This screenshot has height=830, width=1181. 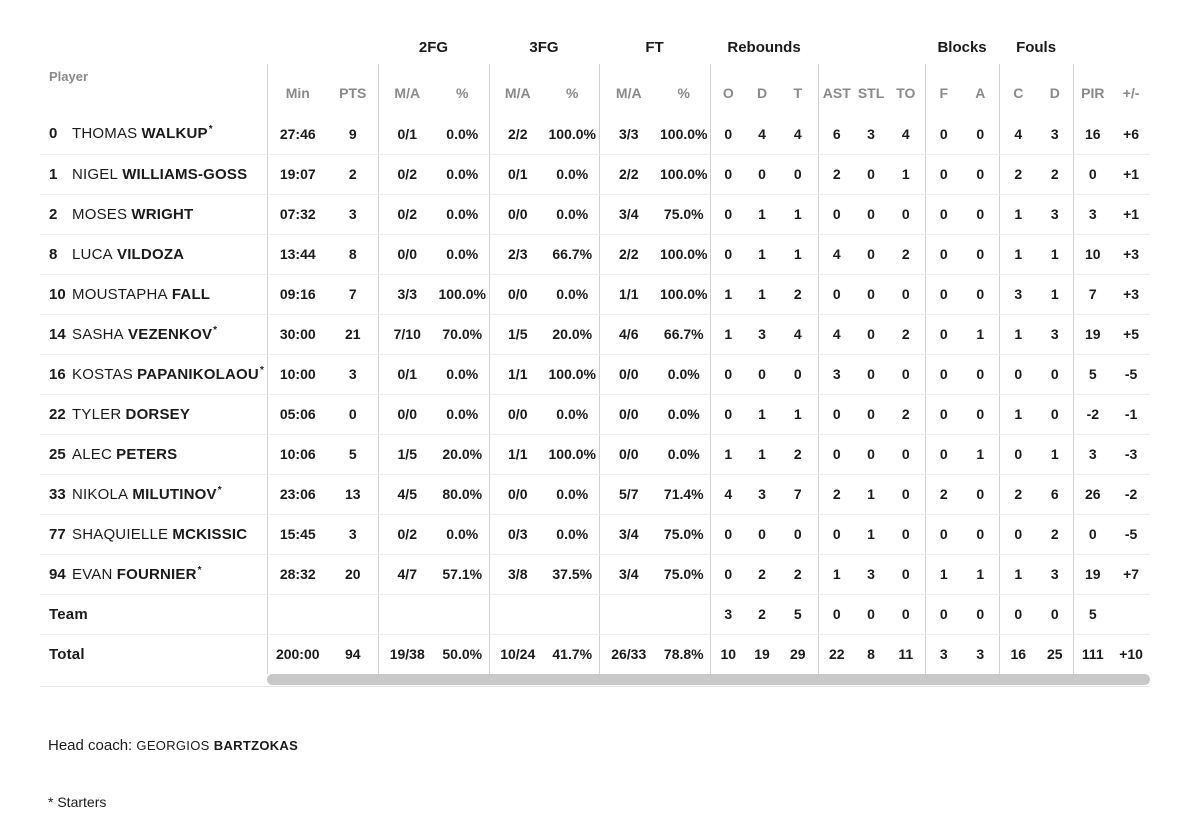 What do you see at coordinates (406, 414) in the screenshot?
I see `stat-2fg-ma: 0/0` at bounding box center [406, 414].